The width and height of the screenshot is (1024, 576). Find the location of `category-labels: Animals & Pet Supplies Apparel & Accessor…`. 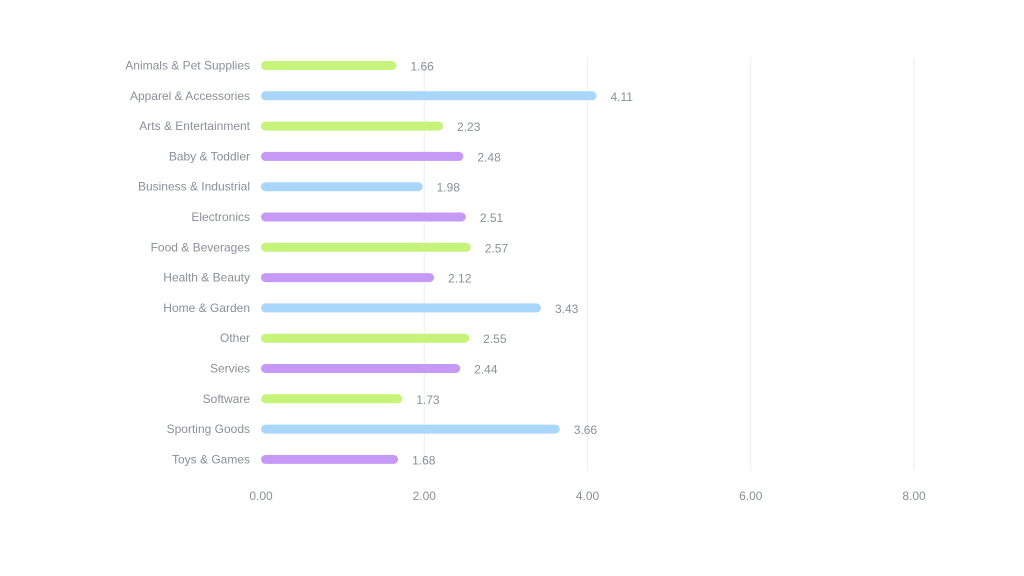

category-labels: Animals & Pet Supplies Apparel & Accessor… is located at coordinates (187, 263).